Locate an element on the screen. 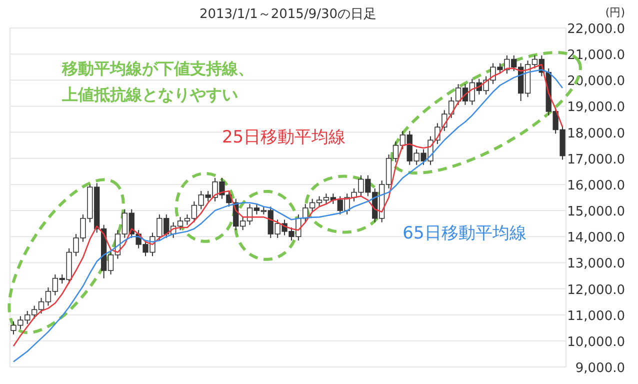 This screenshot has height=384, width=638. y-tick-label: 10,000.0 is located at coordinates (596, 342).